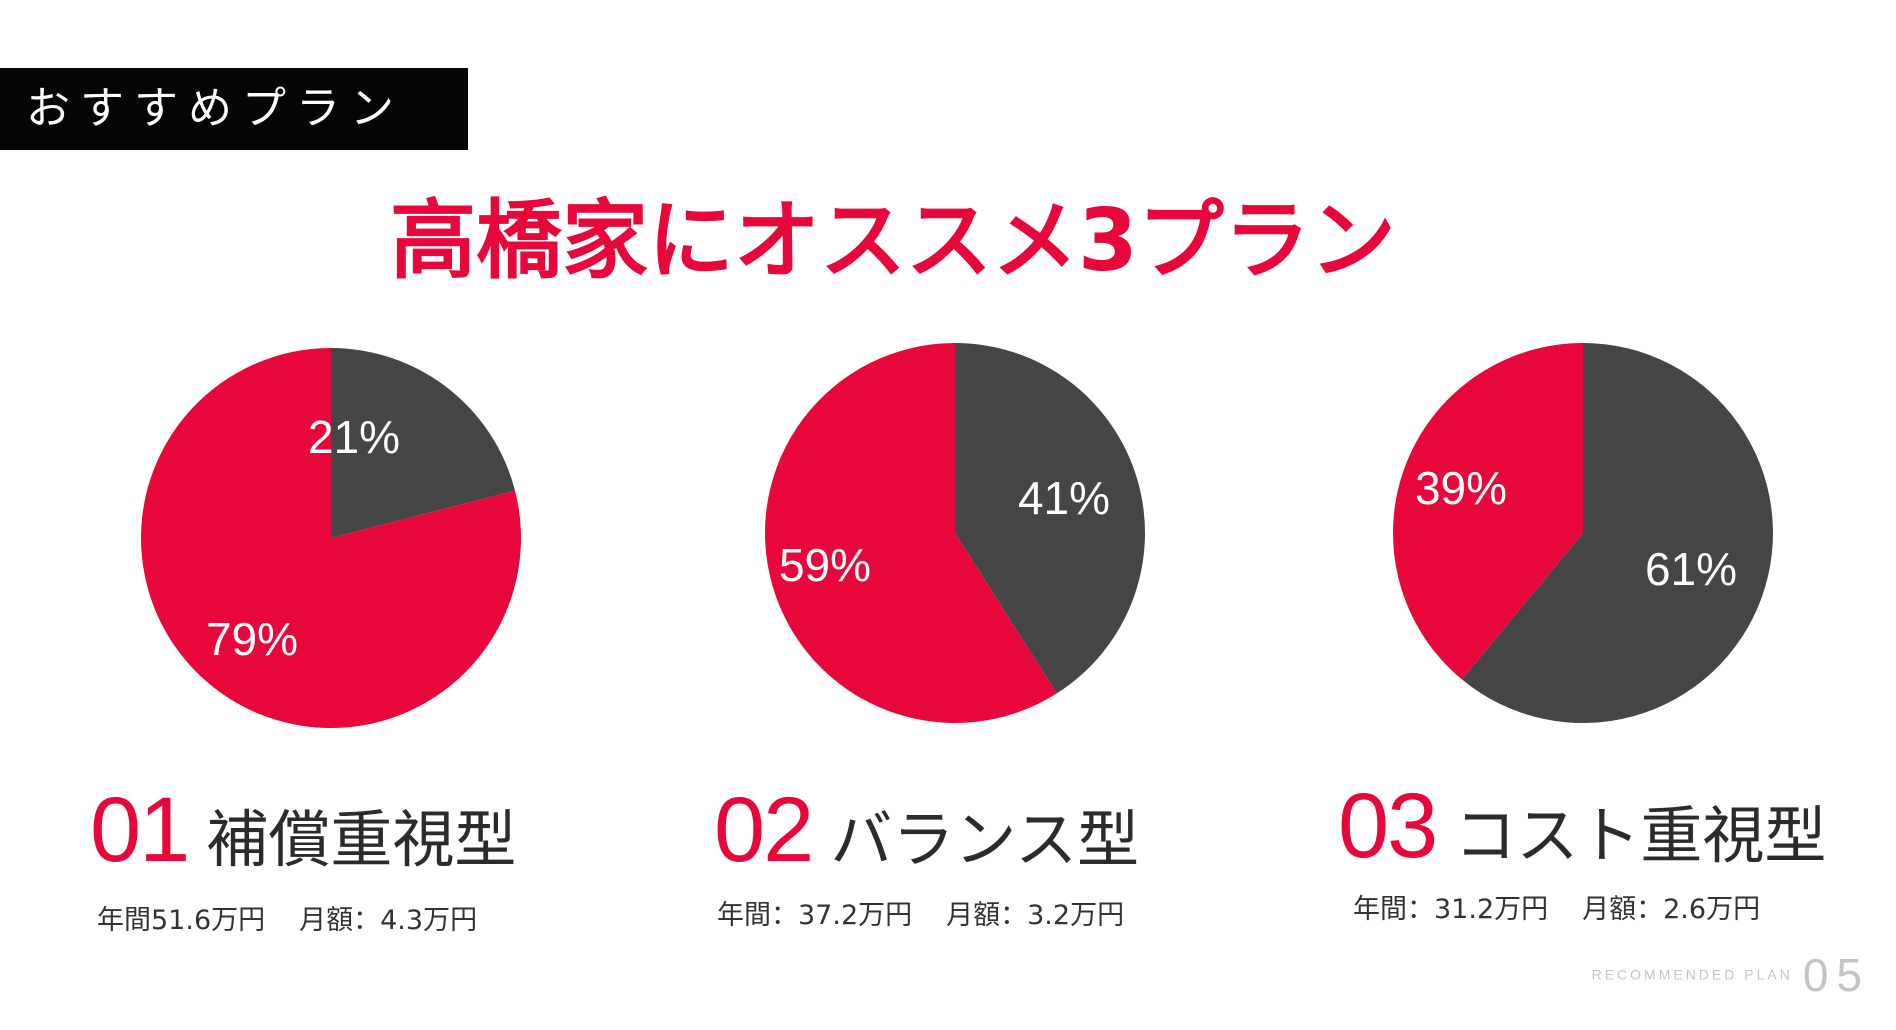 This screenshot has width=1896, height=1030. What do you see at coordinates (361, 839) in the screenshot?
I see `plan-name: 補償重視型` at bounding box center [361, 839].